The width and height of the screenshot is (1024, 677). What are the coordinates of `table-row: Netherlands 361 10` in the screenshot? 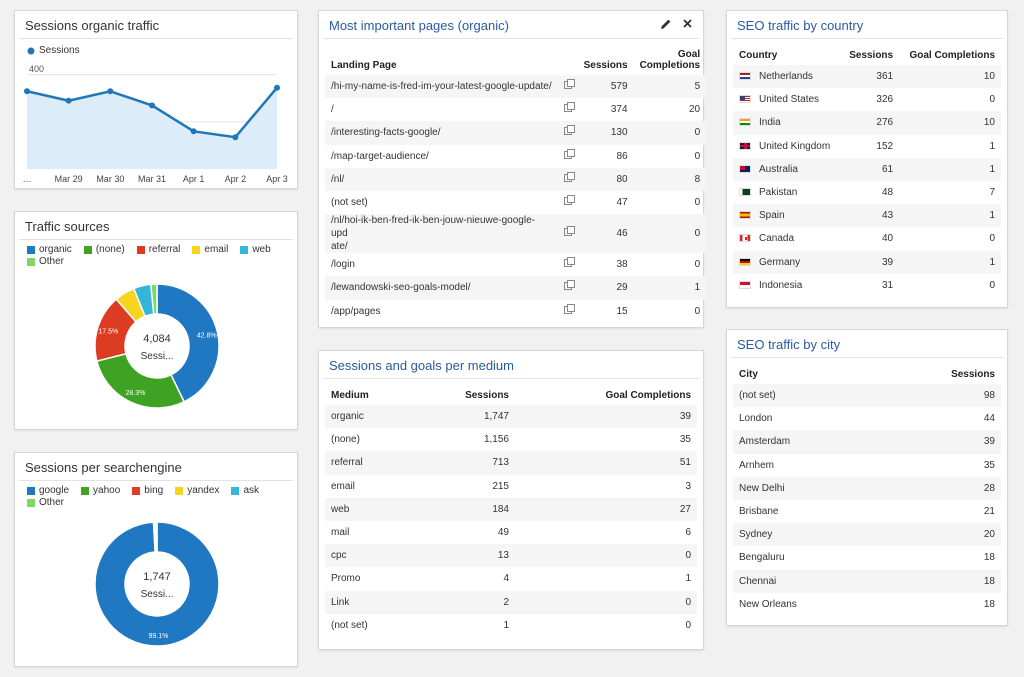 It's located at (867, 77).